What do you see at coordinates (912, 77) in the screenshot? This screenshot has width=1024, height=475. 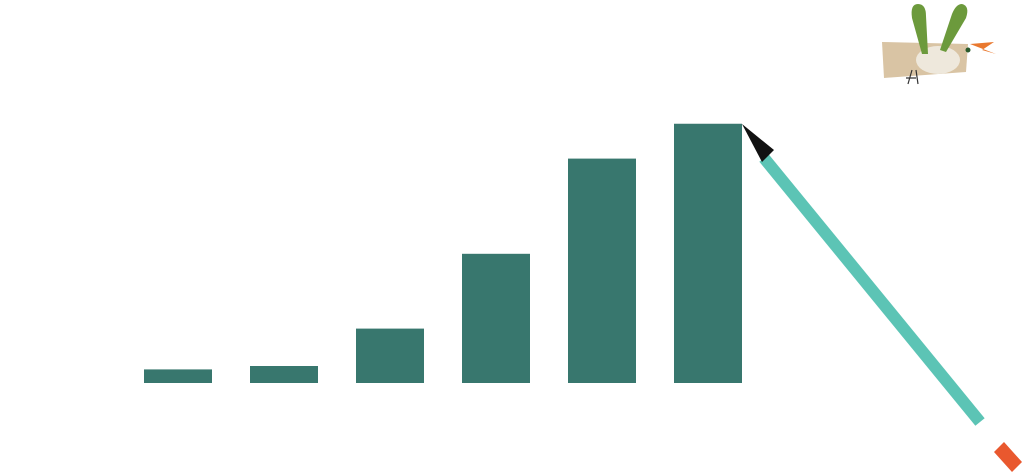 I see `bird-legs` at bounding box center [912, 77].